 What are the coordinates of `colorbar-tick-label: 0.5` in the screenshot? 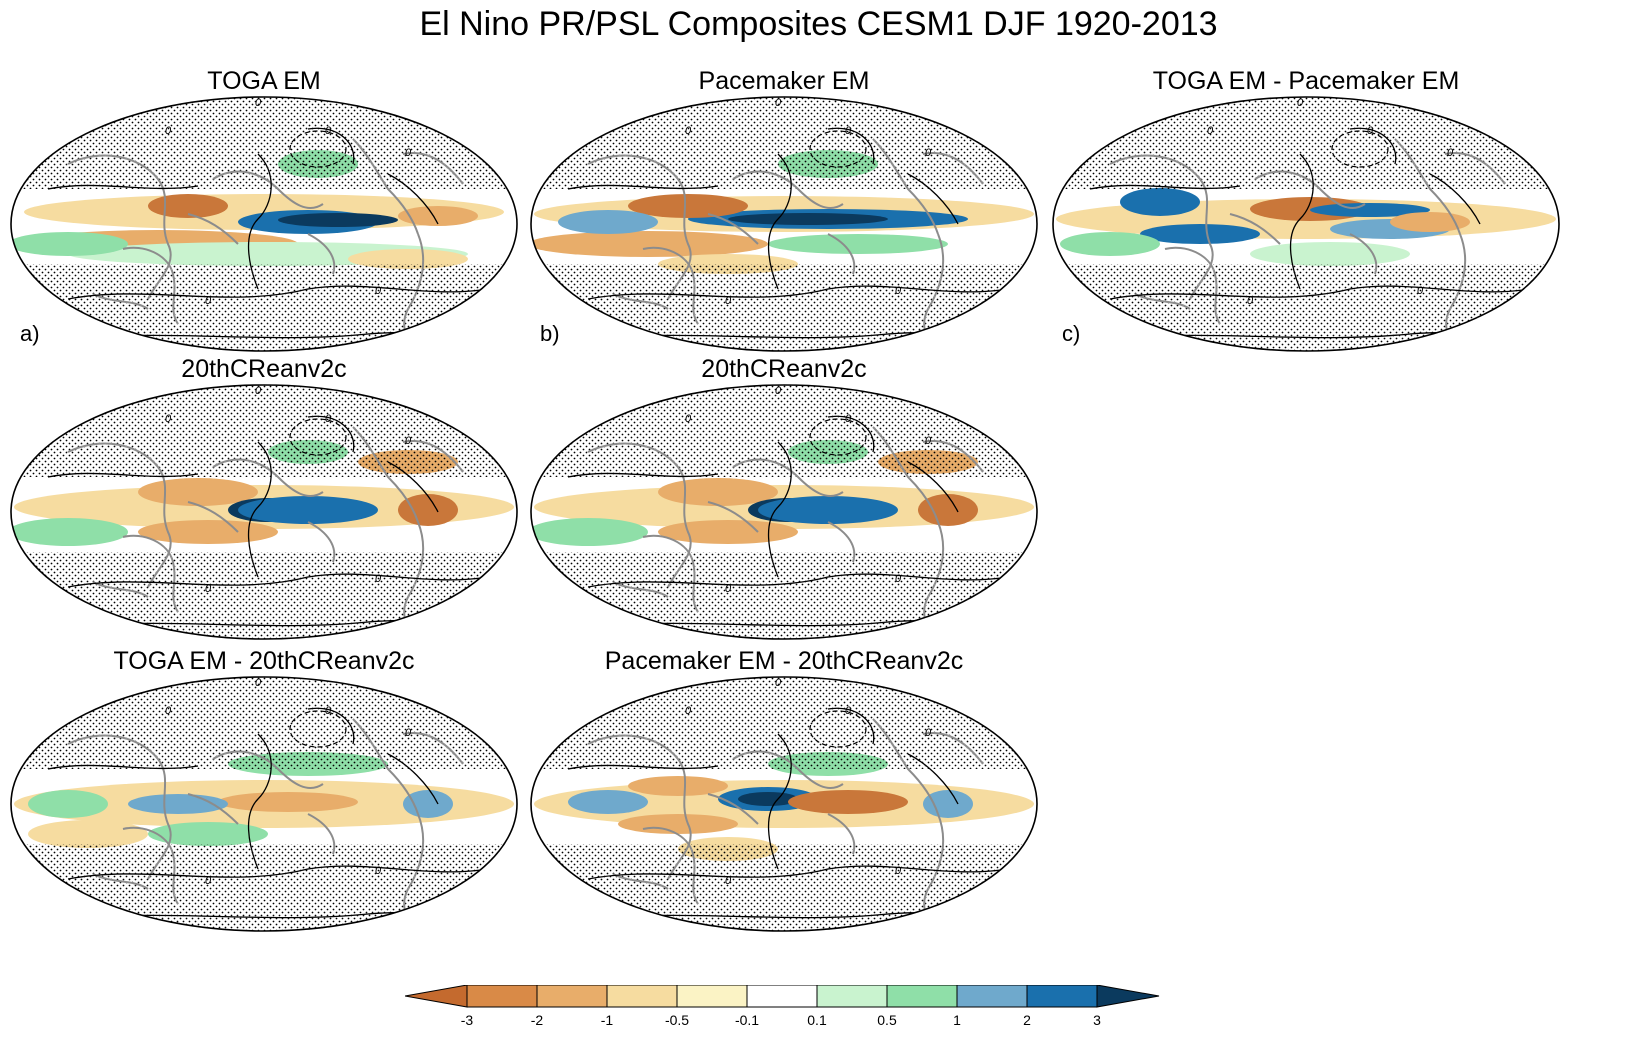 It's located at (887, 1020).